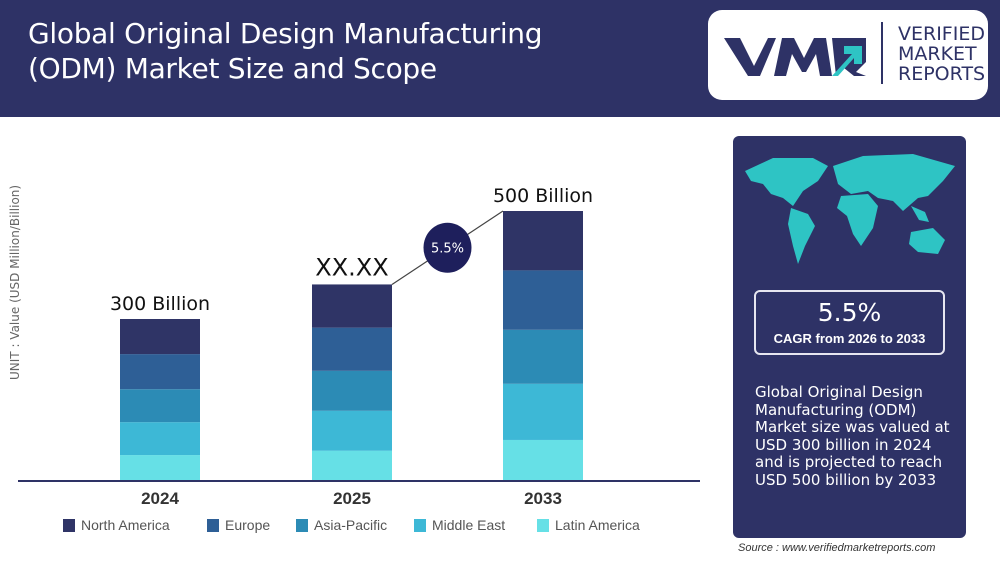 The height and width of the screenshot is (562, 1000). Describe the element at coordinates (160, 337) in the screenshot. I see `bar-segment-2024-north-america` at that location.